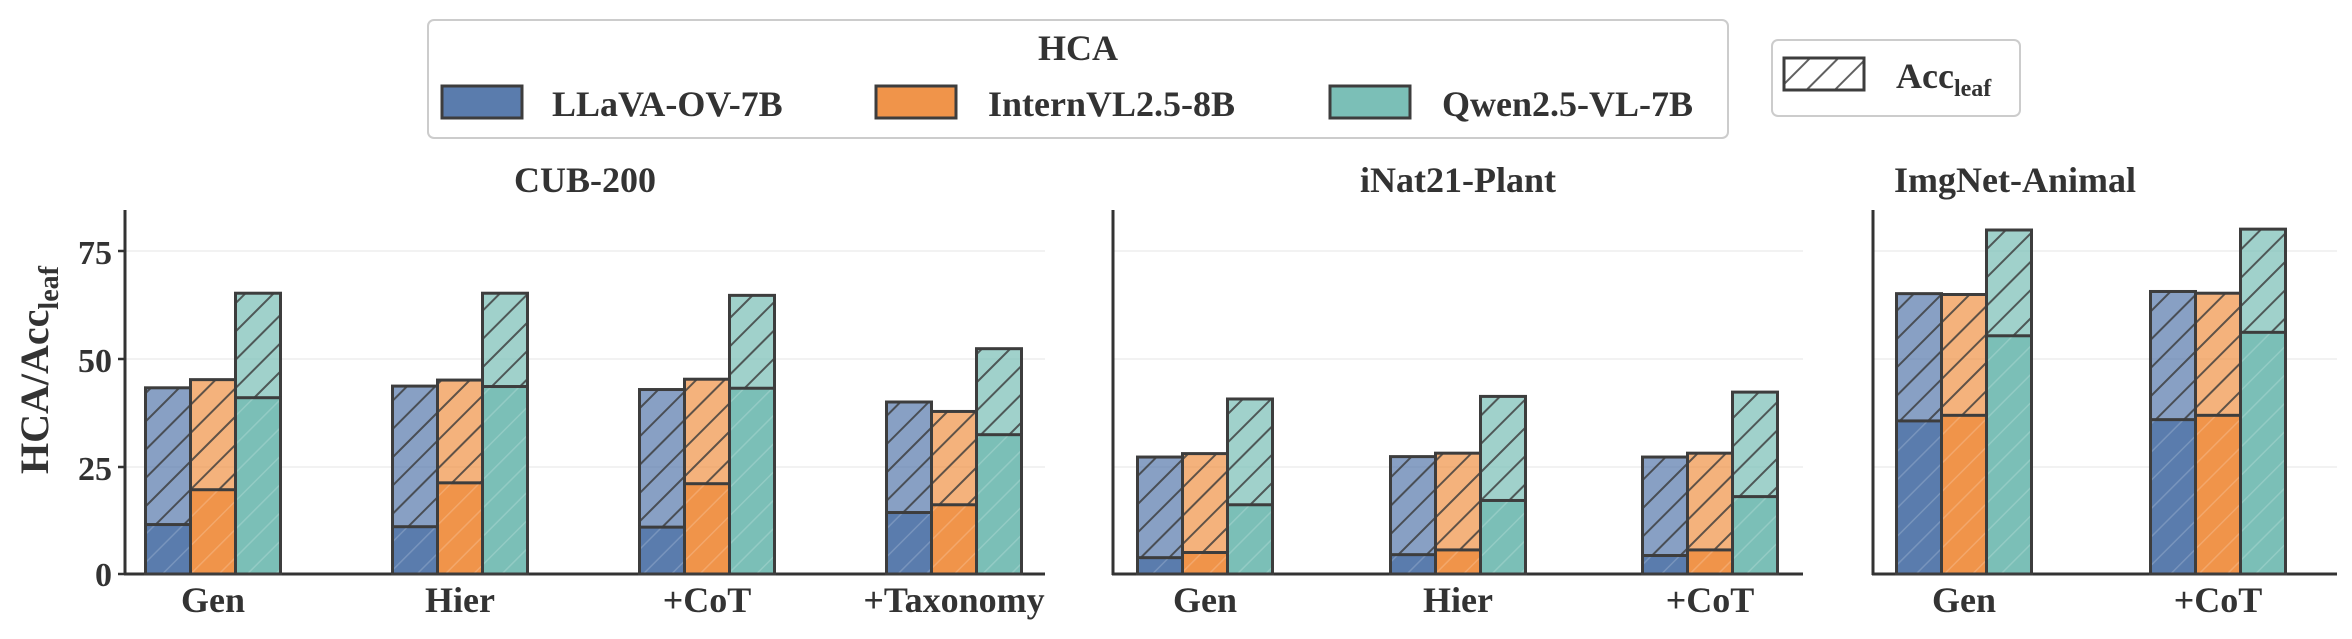  What do you see at coordinates (1370, 102) in the screenshot?
I see `legend-swatch-qwen` at bounding box center [1370, 102].